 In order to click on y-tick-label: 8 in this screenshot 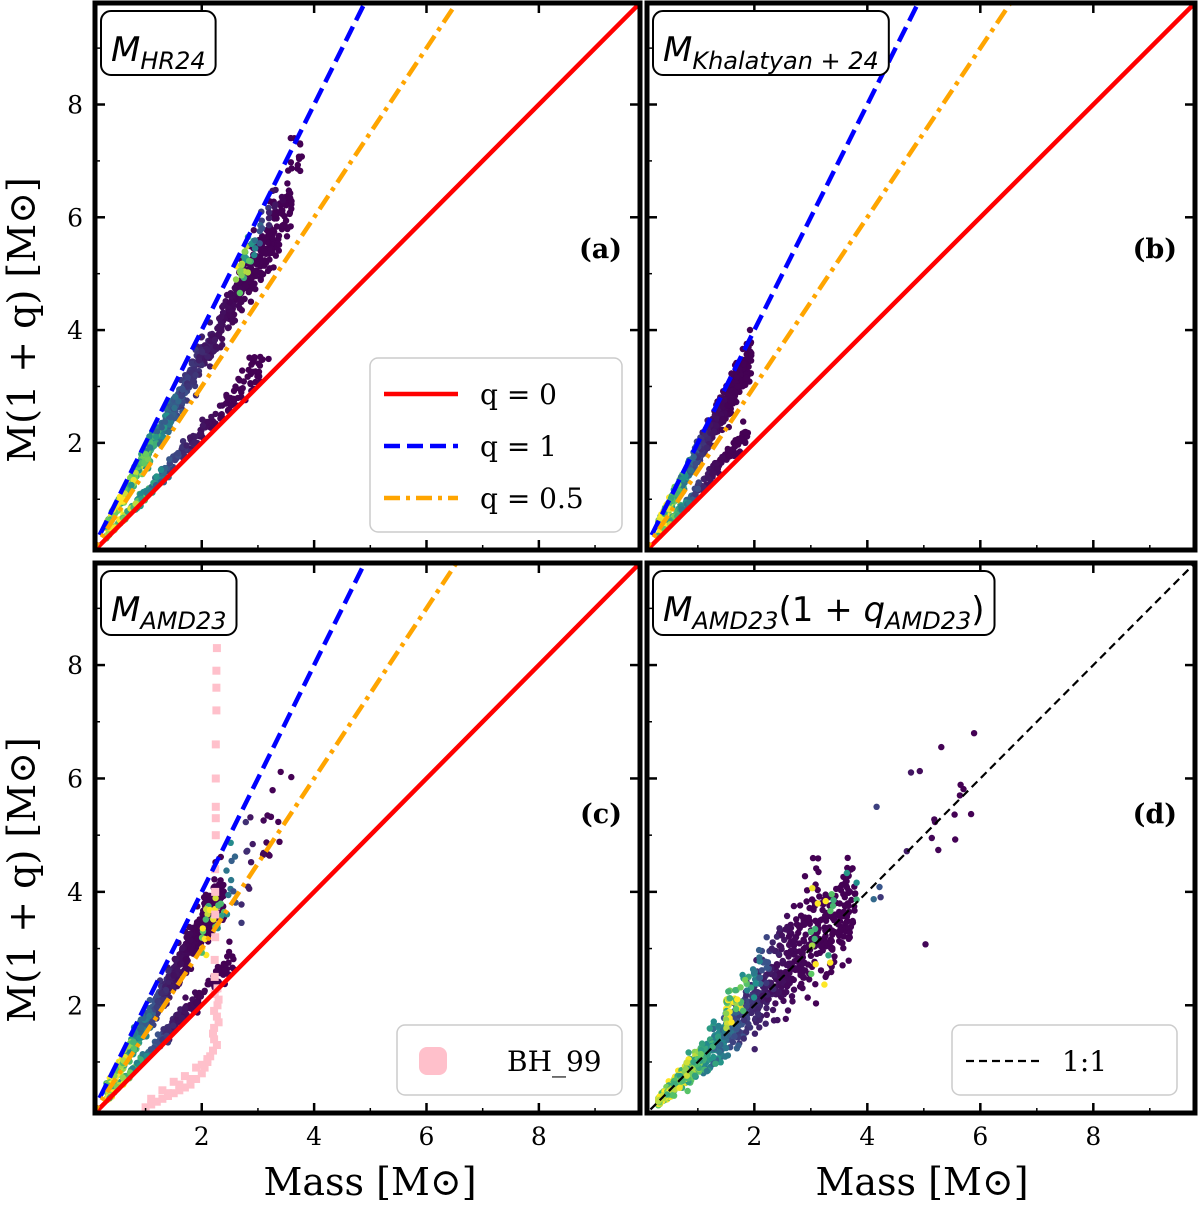, I will do `click(75, 105)`.